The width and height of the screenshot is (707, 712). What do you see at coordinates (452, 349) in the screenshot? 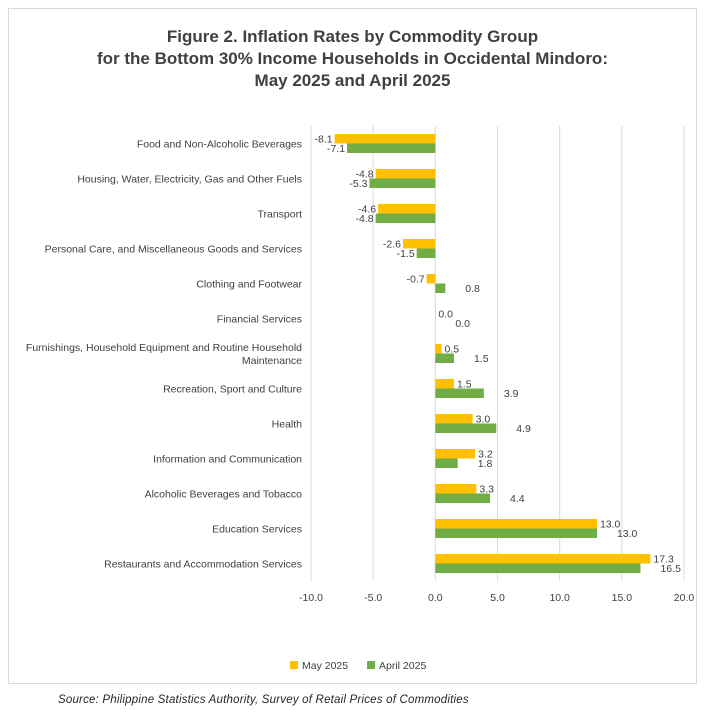
I see `data-label: 0.5` at bounding box center [452, 349].